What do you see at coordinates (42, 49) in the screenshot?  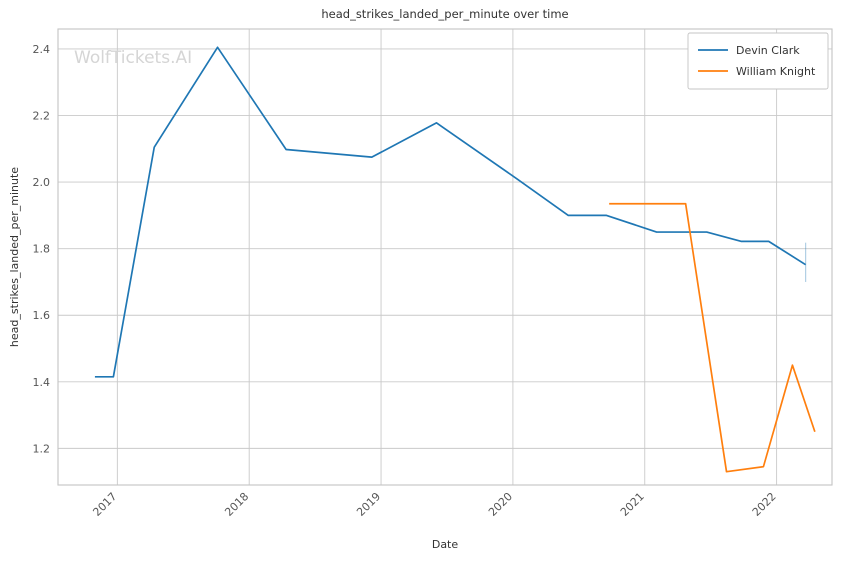 I see `y-tick-label: 2.4` at bounding box center [42, 49].